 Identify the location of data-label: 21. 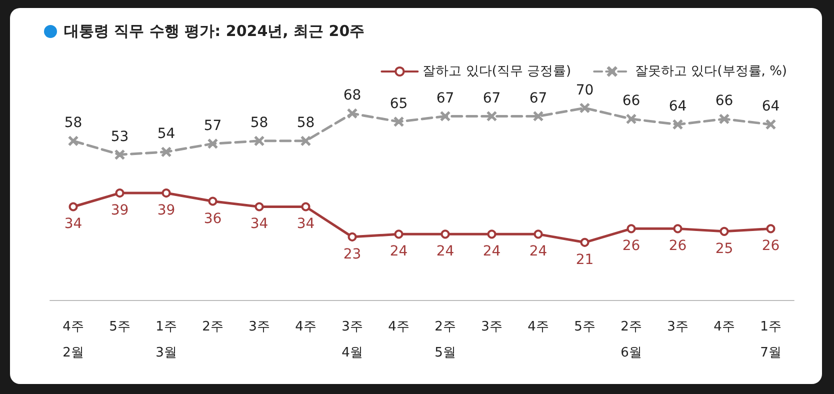
(585, 260).